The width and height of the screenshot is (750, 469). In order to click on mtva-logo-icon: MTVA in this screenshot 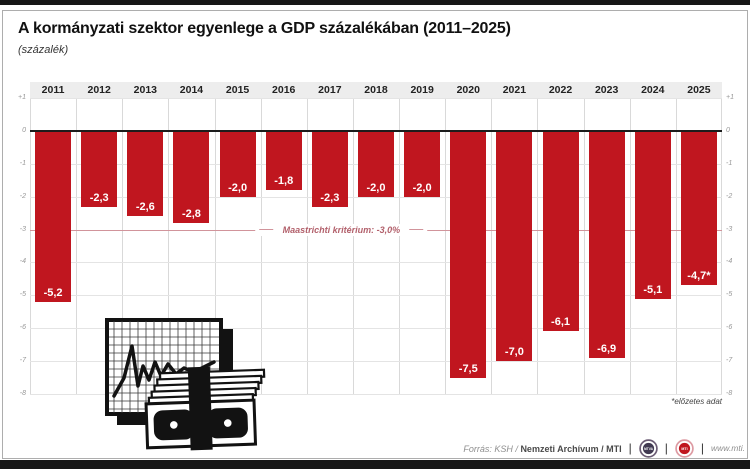, I will do `click(648, 448)`.